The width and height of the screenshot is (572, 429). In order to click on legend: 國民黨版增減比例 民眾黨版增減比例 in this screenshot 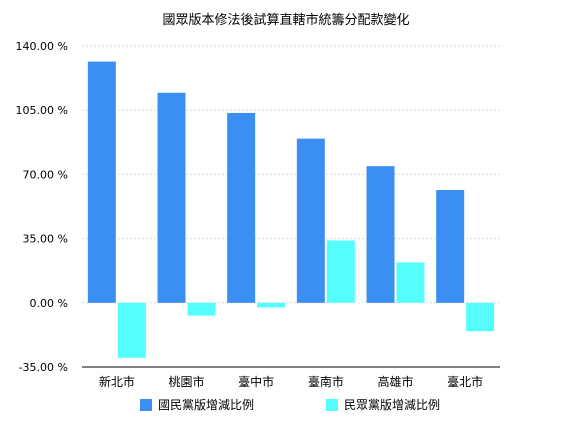, I will do `click(290, 404)`.